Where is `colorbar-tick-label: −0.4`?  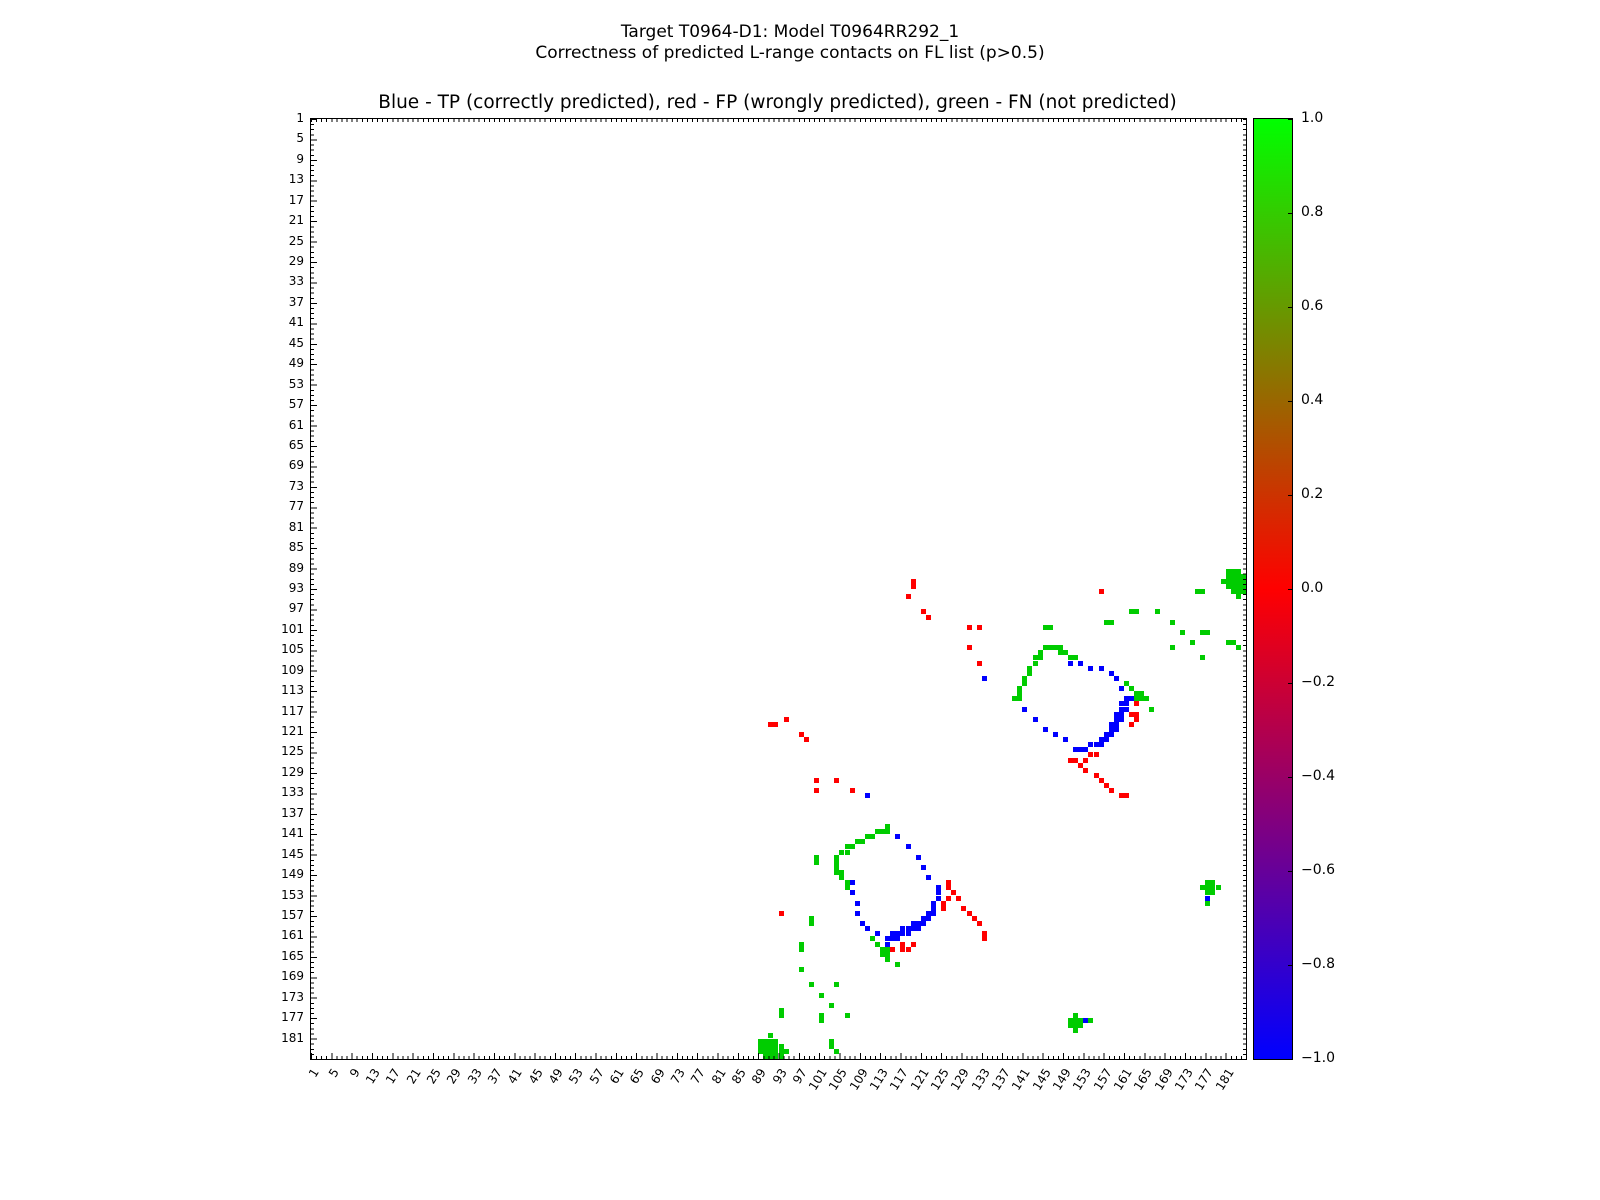 colorbar-tick-label: −0.4 is located at coordinates (1318, 776).